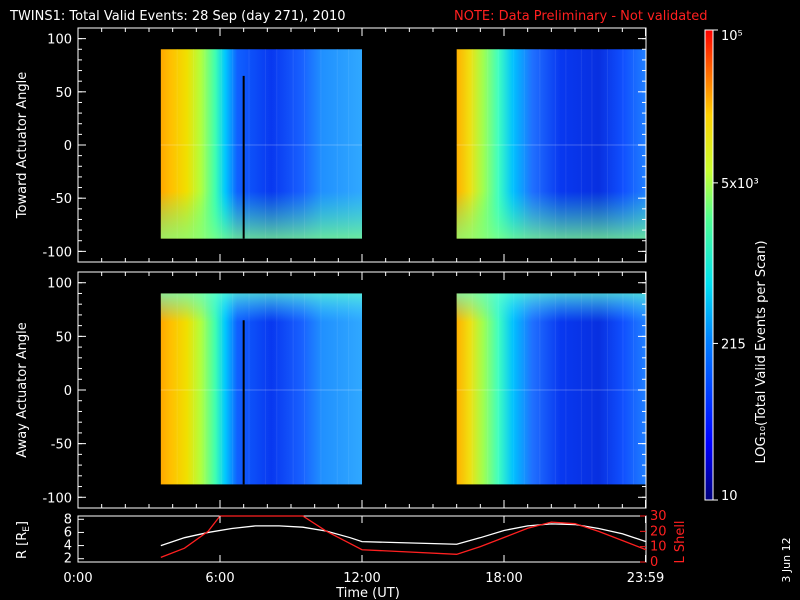  What do you see at coordinates (658, 531) in the screenshot?
I see `right-y-tick-label: 20` at bounding box center [658, 531].